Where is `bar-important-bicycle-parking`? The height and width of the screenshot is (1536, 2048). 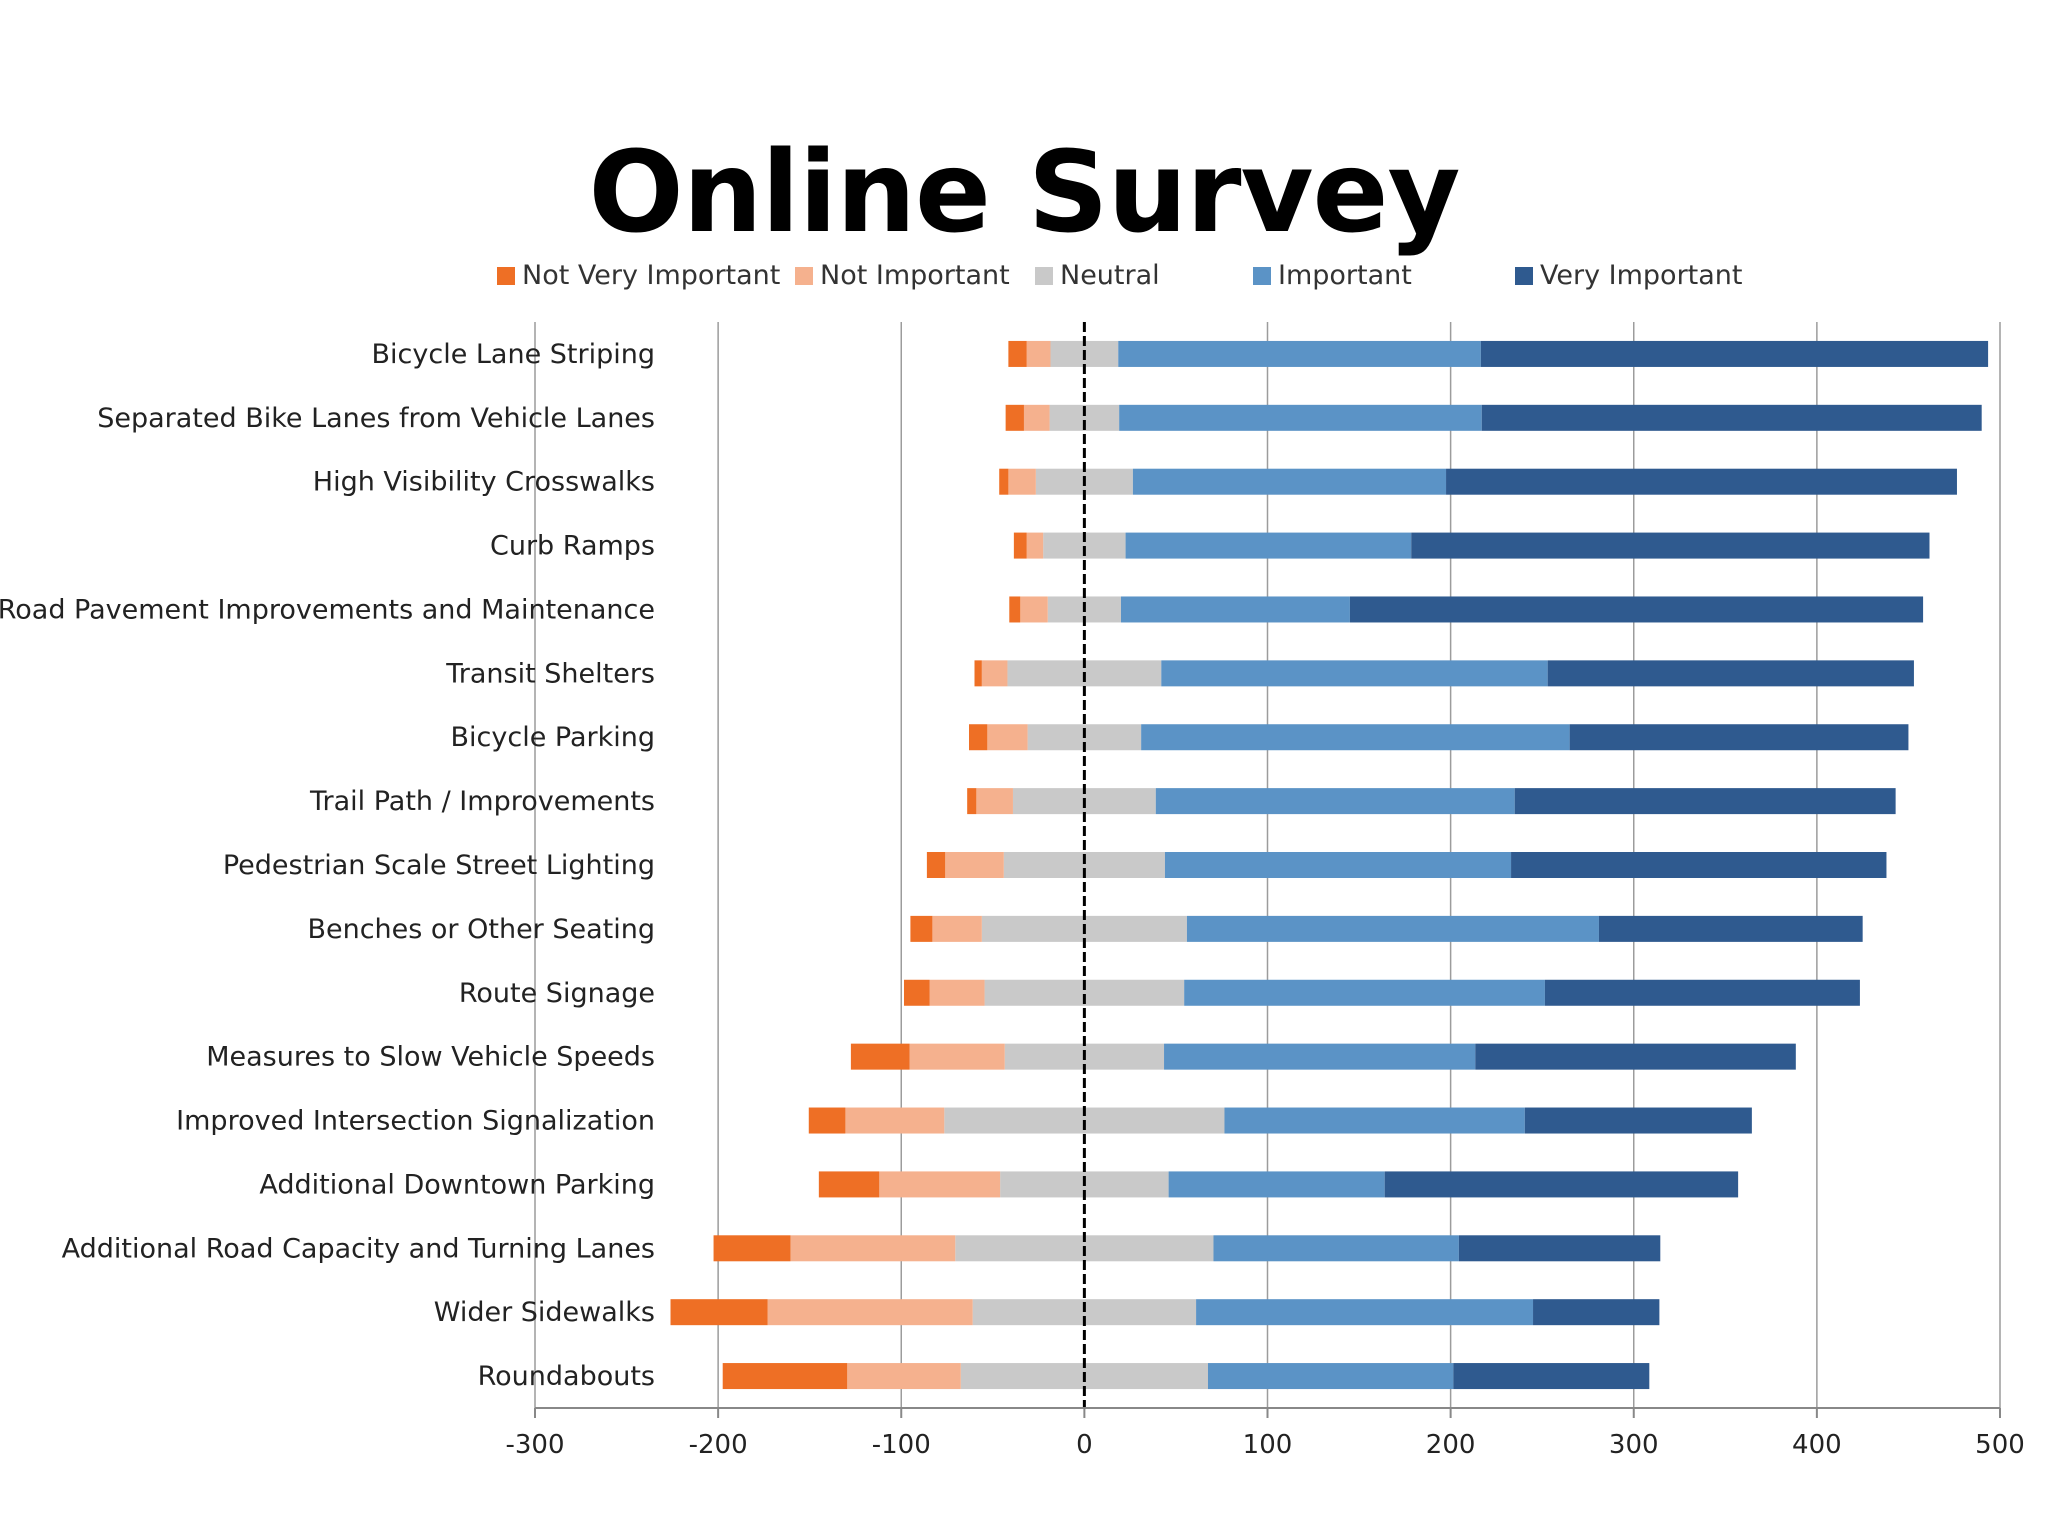 bar-important-bicycle-parking is located at coordinates (1355, 737).